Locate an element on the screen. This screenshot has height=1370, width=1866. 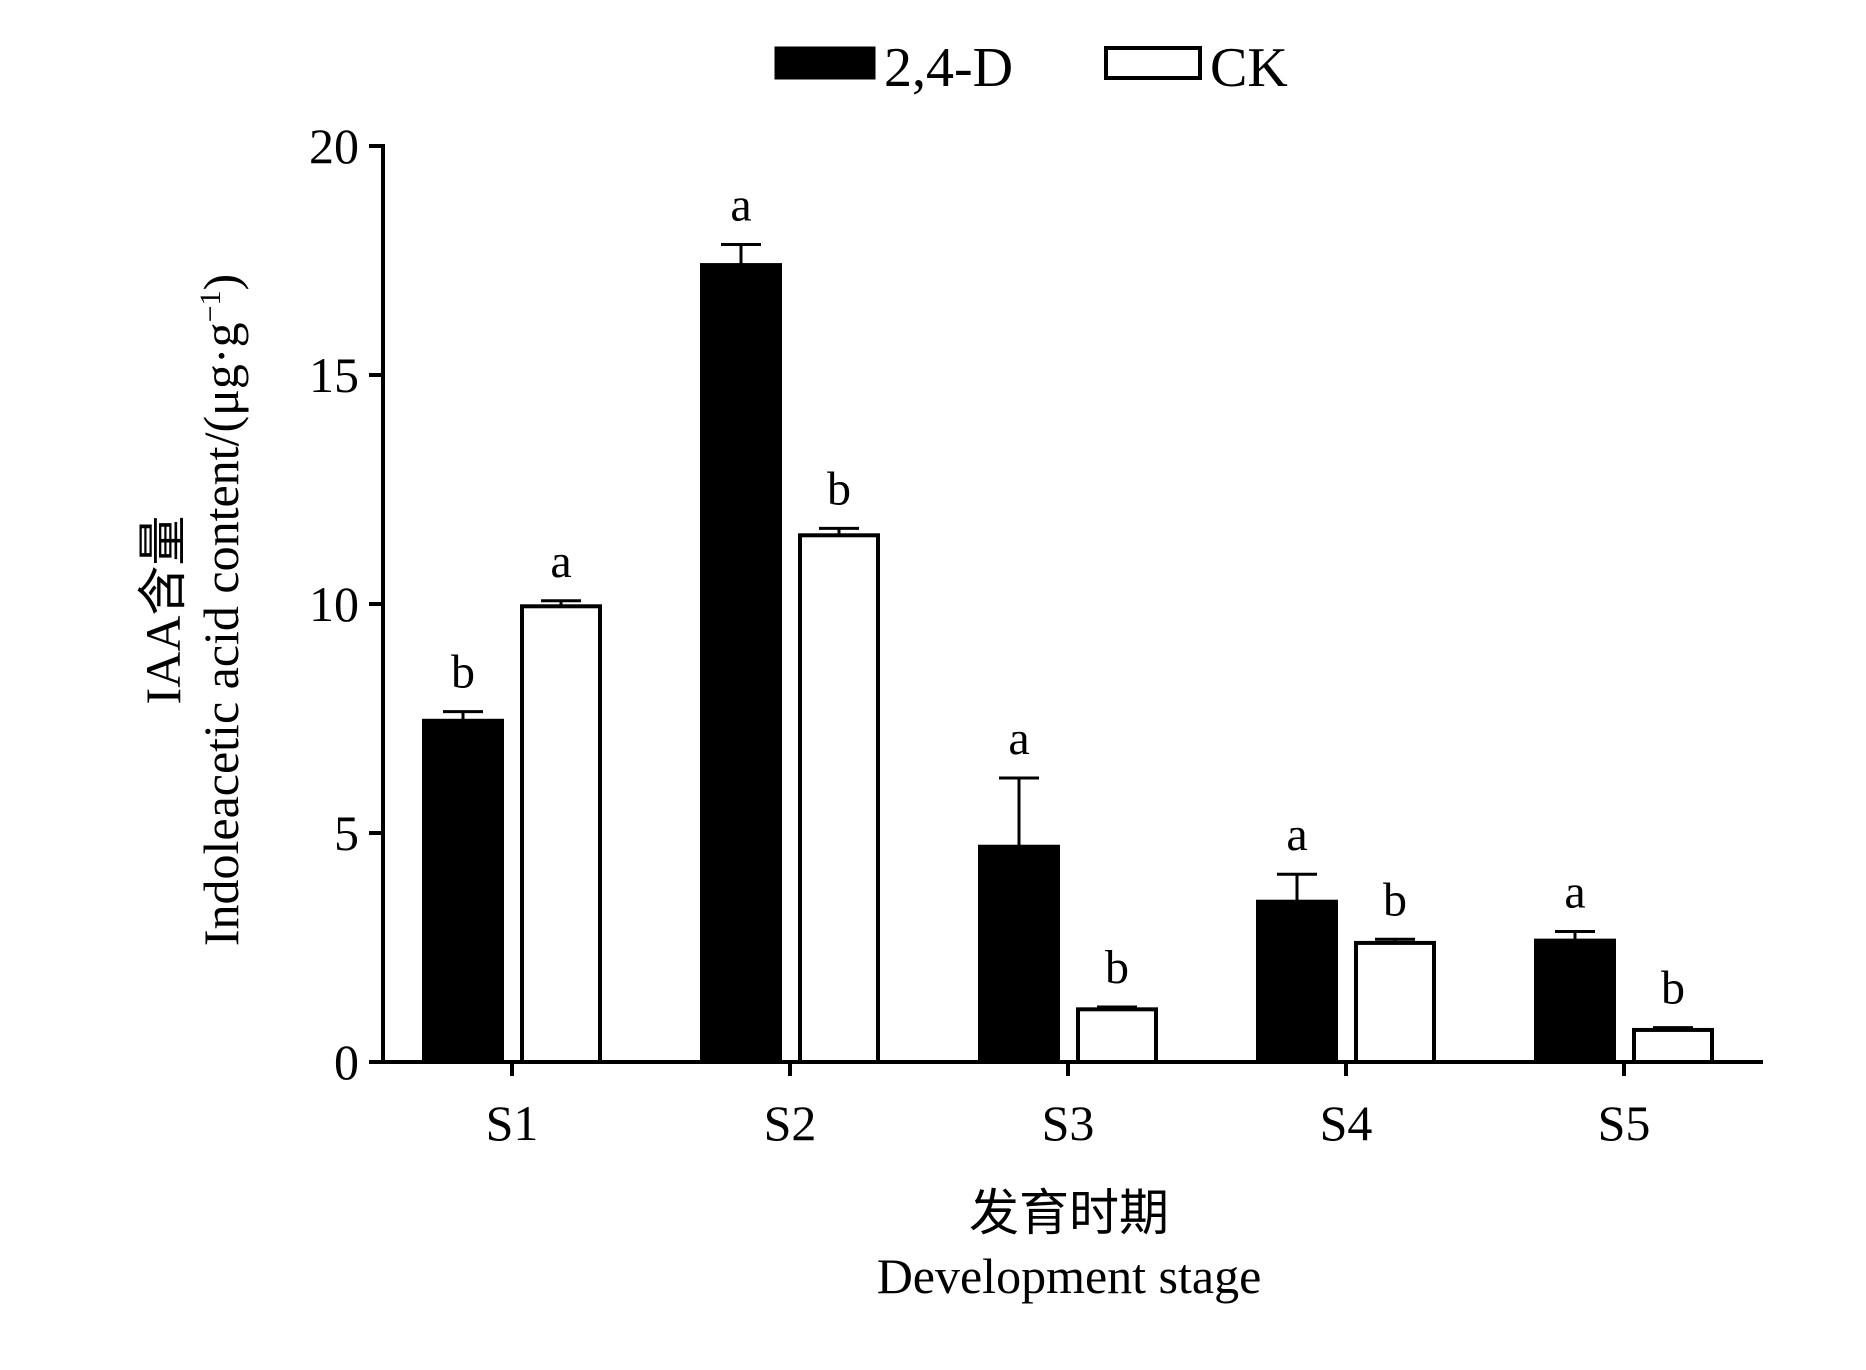
y-tick-label: 20 is located at coordinates (334, 146).